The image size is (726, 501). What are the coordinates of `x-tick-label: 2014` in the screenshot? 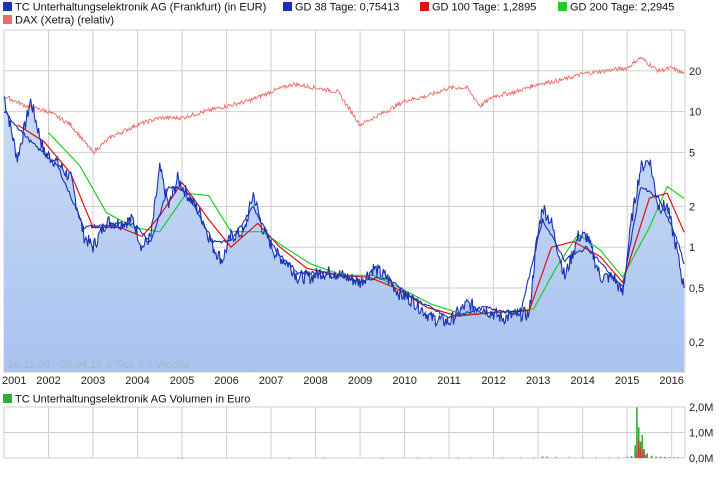 It's located at (582, 381).